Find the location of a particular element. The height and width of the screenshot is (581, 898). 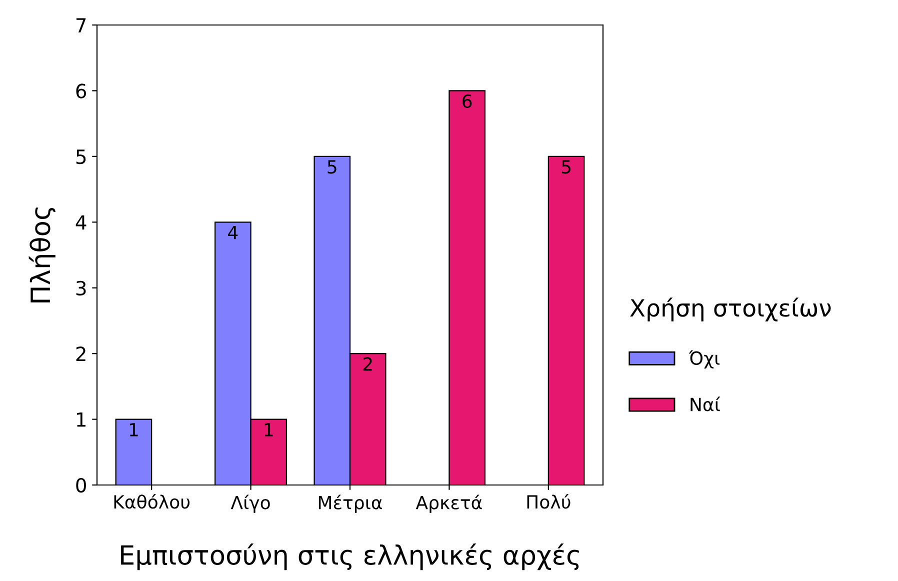

legend-label: Όχι is located at coordinates (704, 359).